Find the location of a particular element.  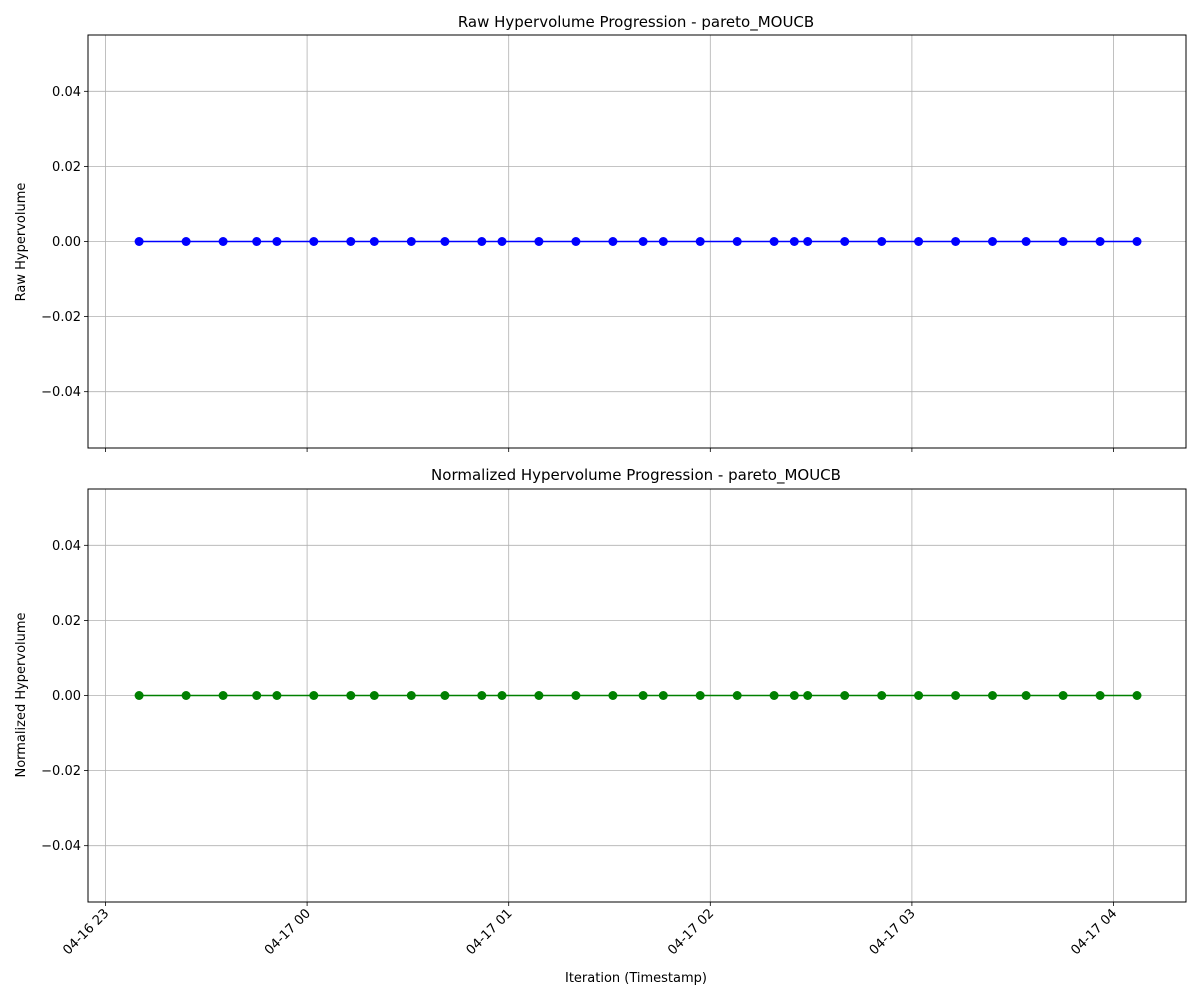

bottom-y-tick-label: −0.02 is located at coordinates (61, 771).